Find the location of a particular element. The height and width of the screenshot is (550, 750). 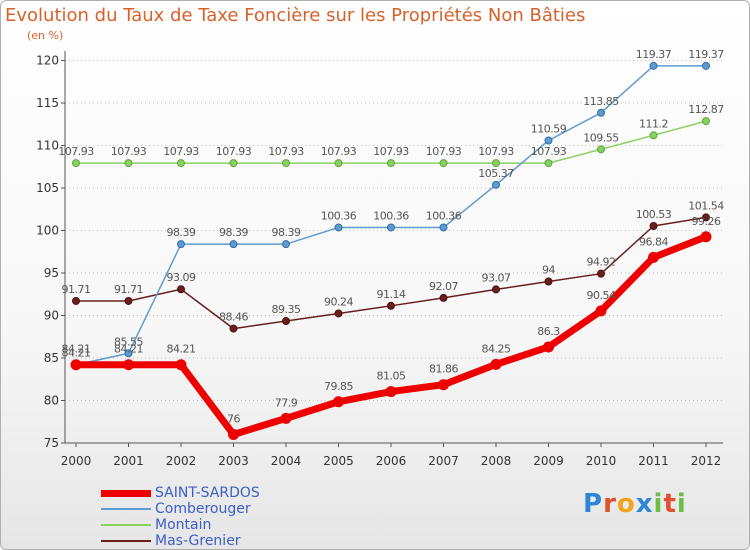

data-label-comberouger-2004: 98.39 is located at coordinates (286, 232).